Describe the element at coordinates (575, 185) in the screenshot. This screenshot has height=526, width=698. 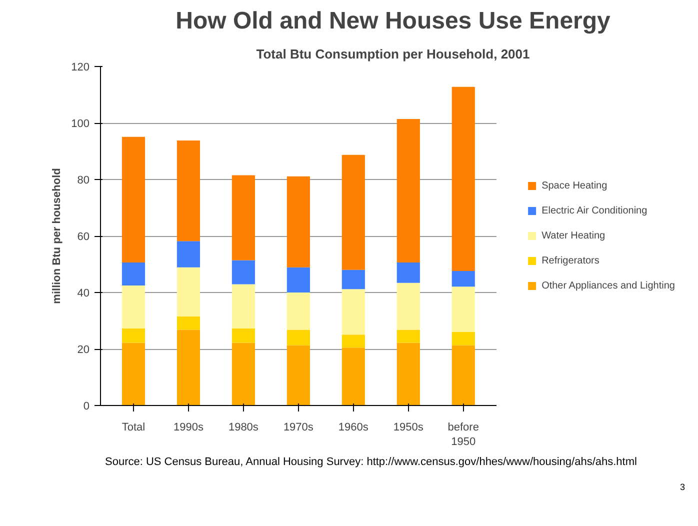
I see `legend-label: Space Heating` at that location.